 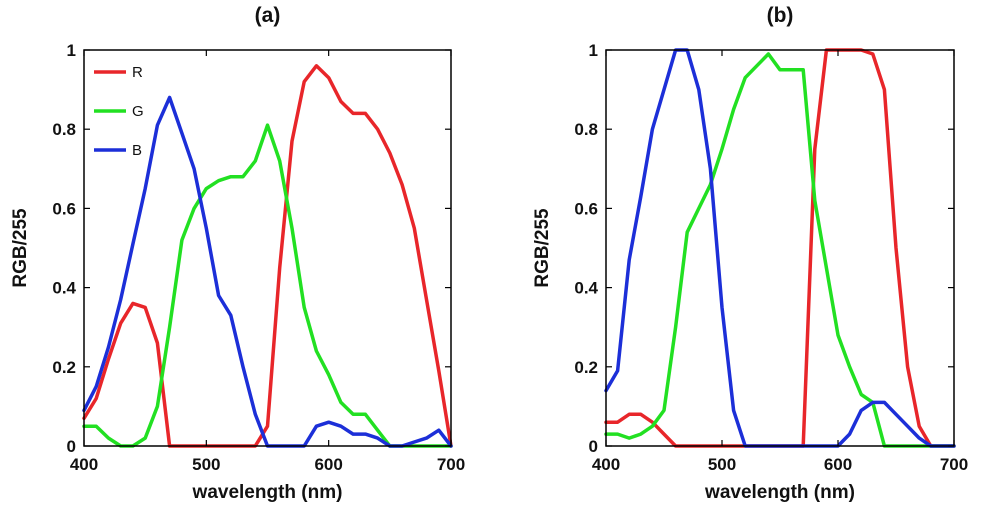 What do you see at coordinates (138, 111) in the screenshot?
I see `legend-label-g: G` at bounding box center [138, 111].